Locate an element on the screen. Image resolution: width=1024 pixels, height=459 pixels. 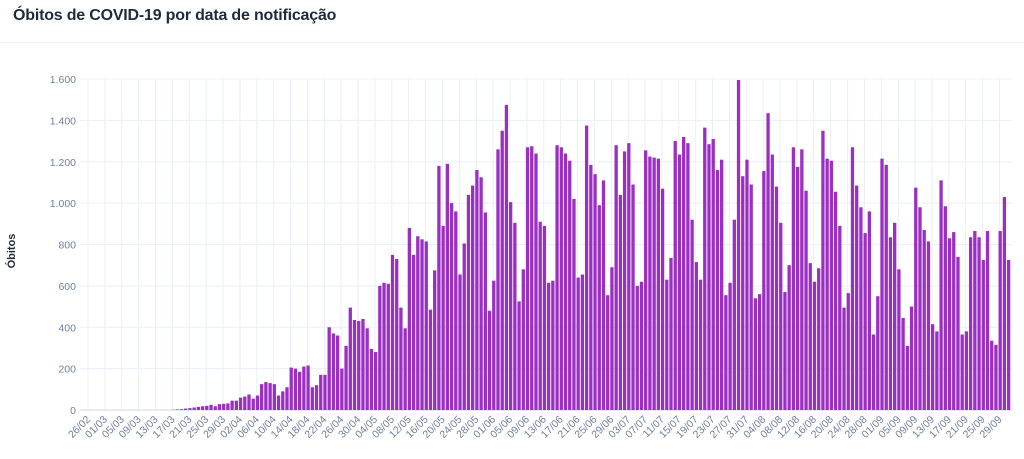
y-tick-label: 1.400 is located at coordinates (63, 121).